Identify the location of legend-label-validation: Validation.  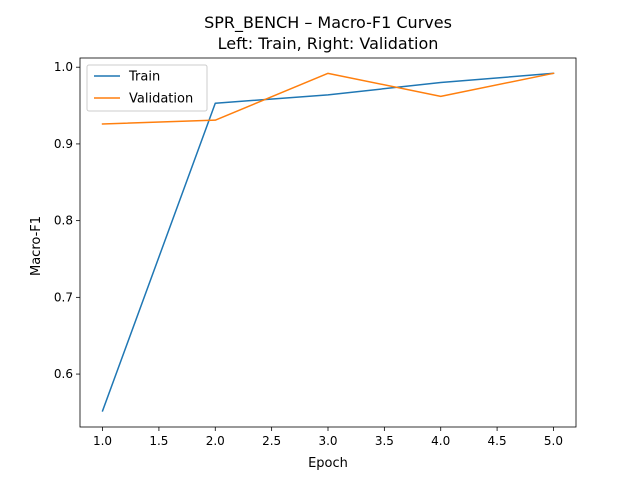
(161, 99).